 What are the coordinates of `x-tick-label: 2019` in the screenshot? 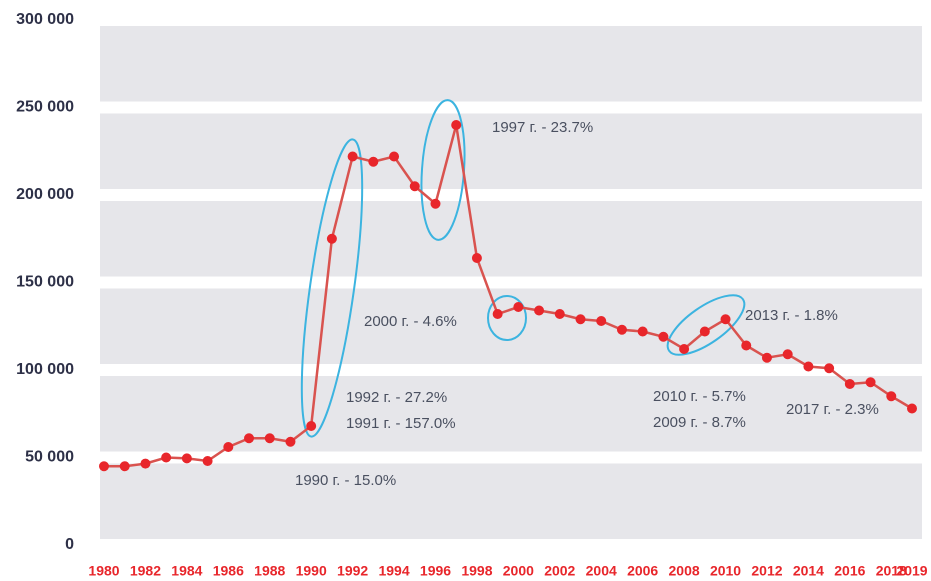 It's located at (911, 571).